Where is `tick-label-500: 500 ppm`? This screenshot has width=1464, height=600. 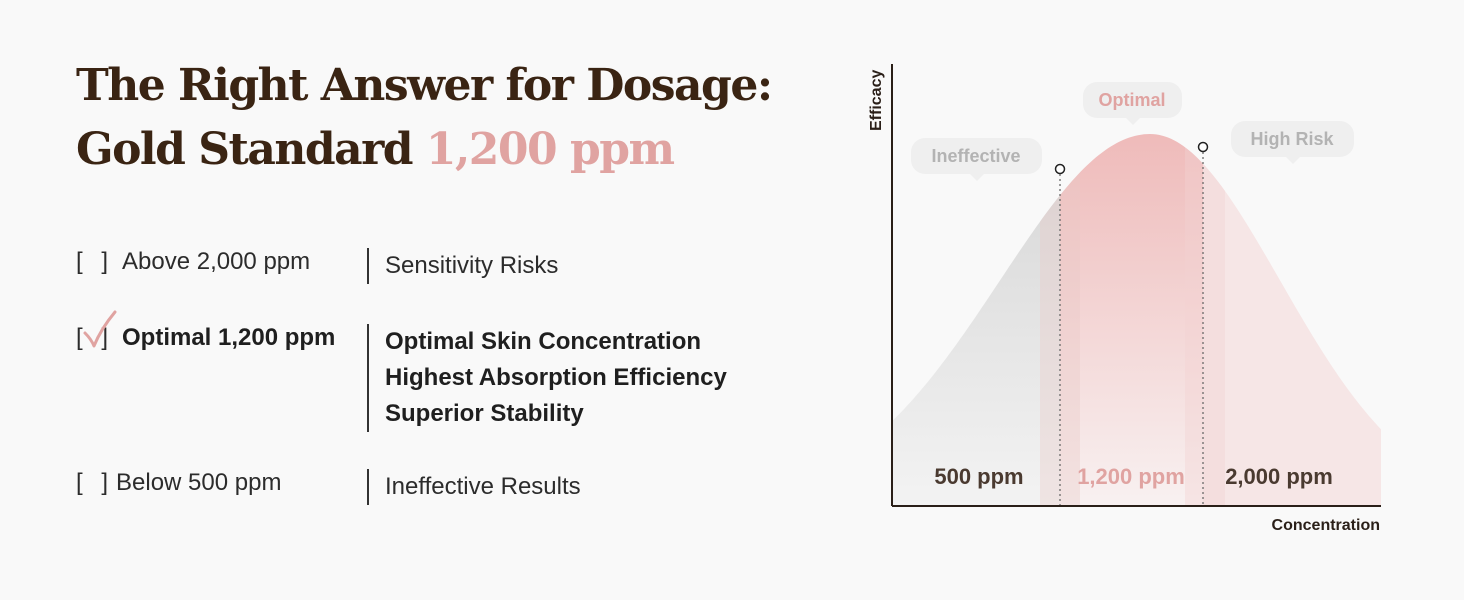 tick-label-500: 500 ppm is located at coordinates (978, 476).